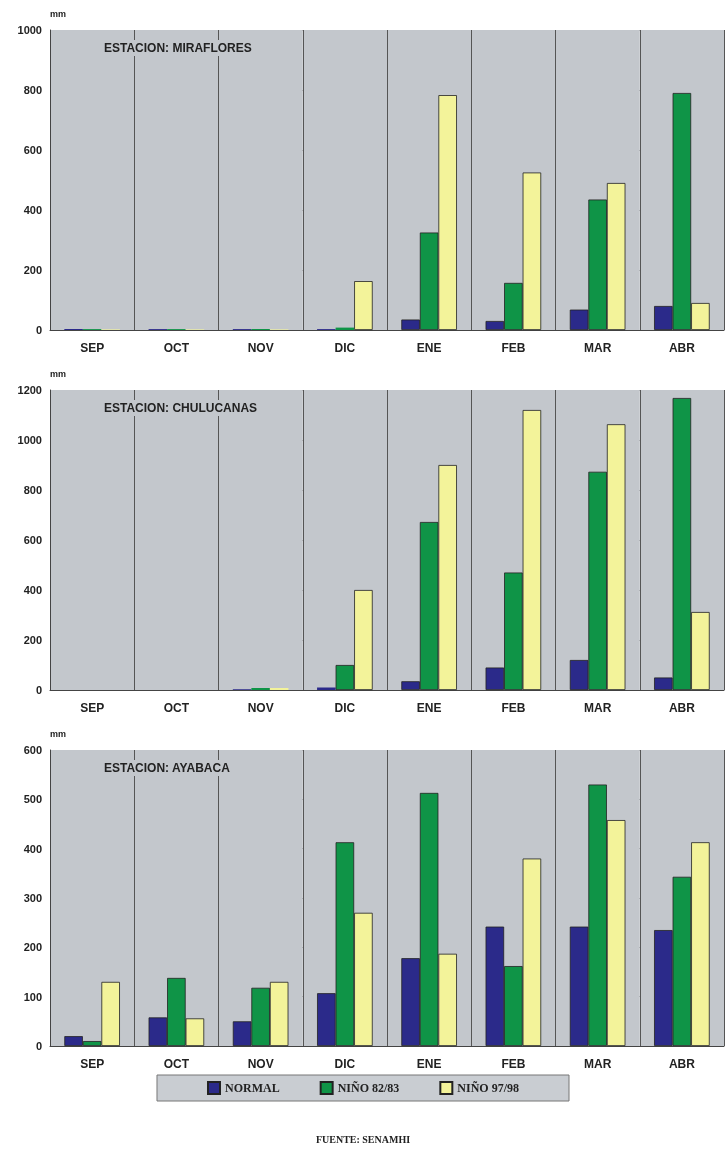  I want to click on text: ESTACION: AYABACA, so click(167, 768).